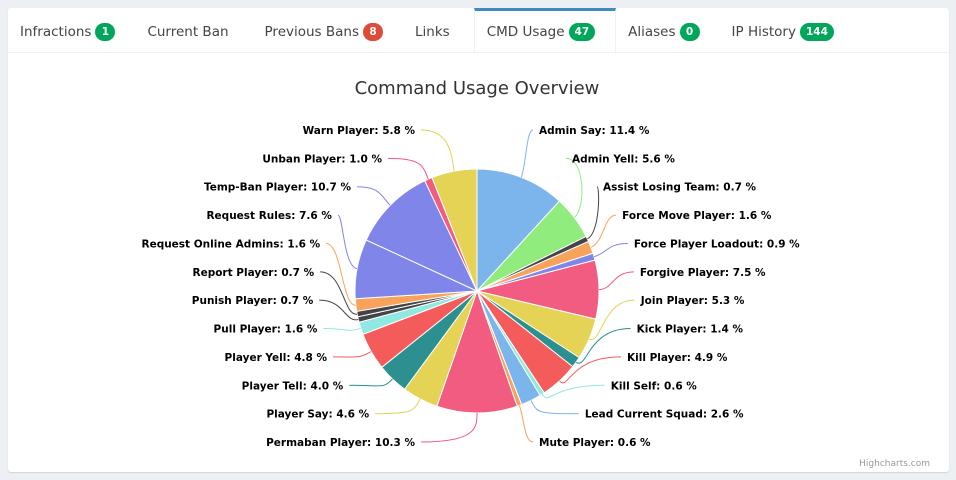 This screenshot has width=956, height=480. I want to click on slice-data-label: Player Yell: 4.8 %, so click(276, 358).